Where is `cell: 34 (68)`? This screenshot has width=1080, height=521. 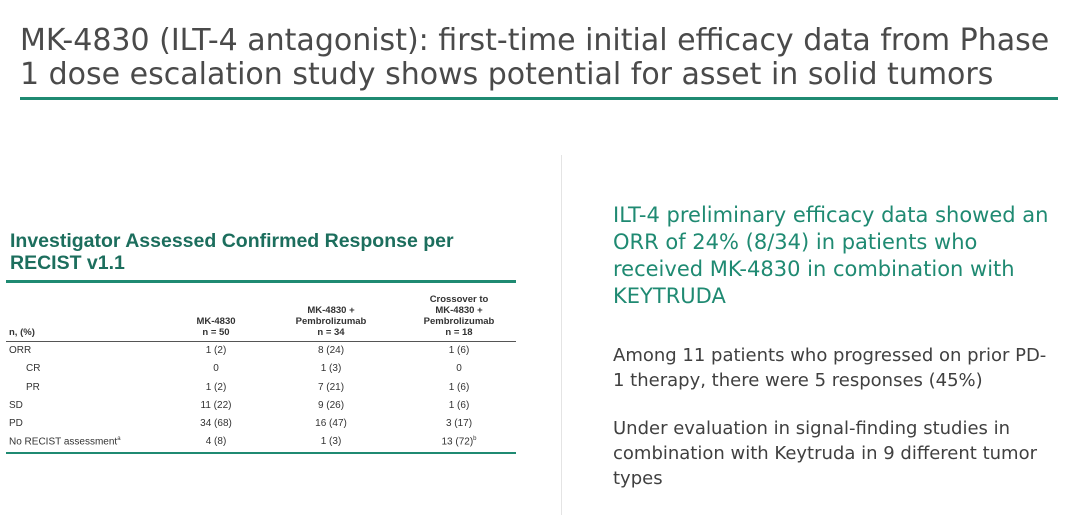
cell: 34 (68) is located at coordinates (216, 424).